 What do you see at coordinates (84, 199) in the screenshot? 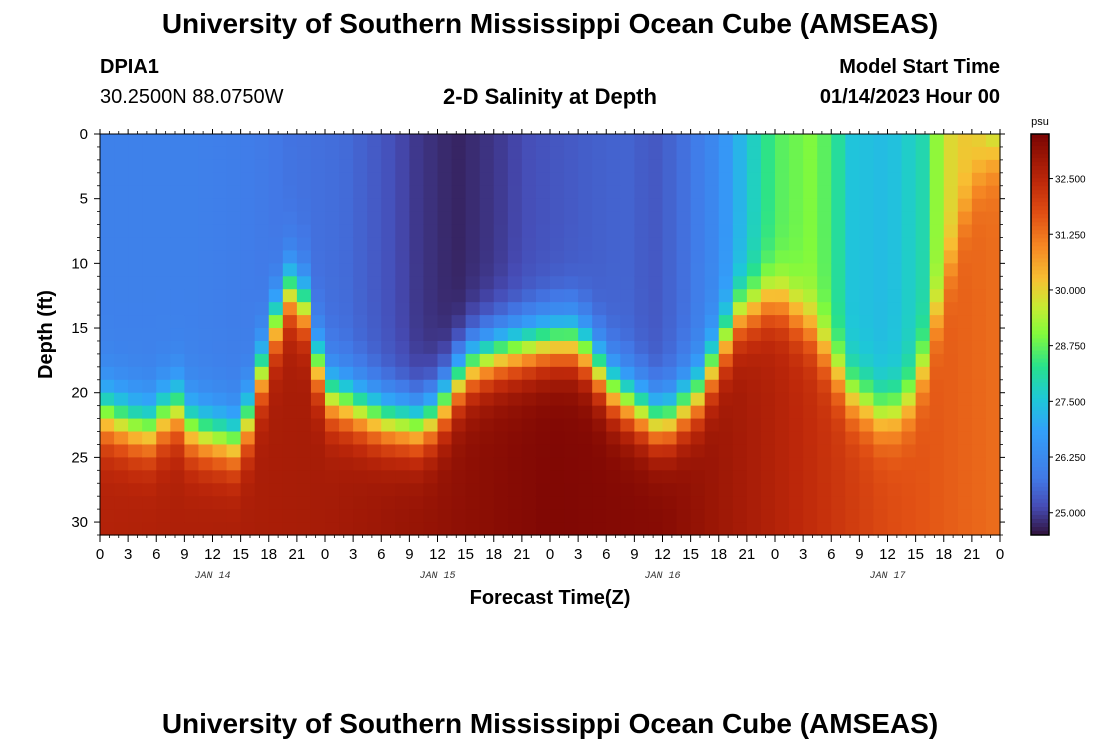
I see `y-tick-label: 5` at bounding box center [84, 199].